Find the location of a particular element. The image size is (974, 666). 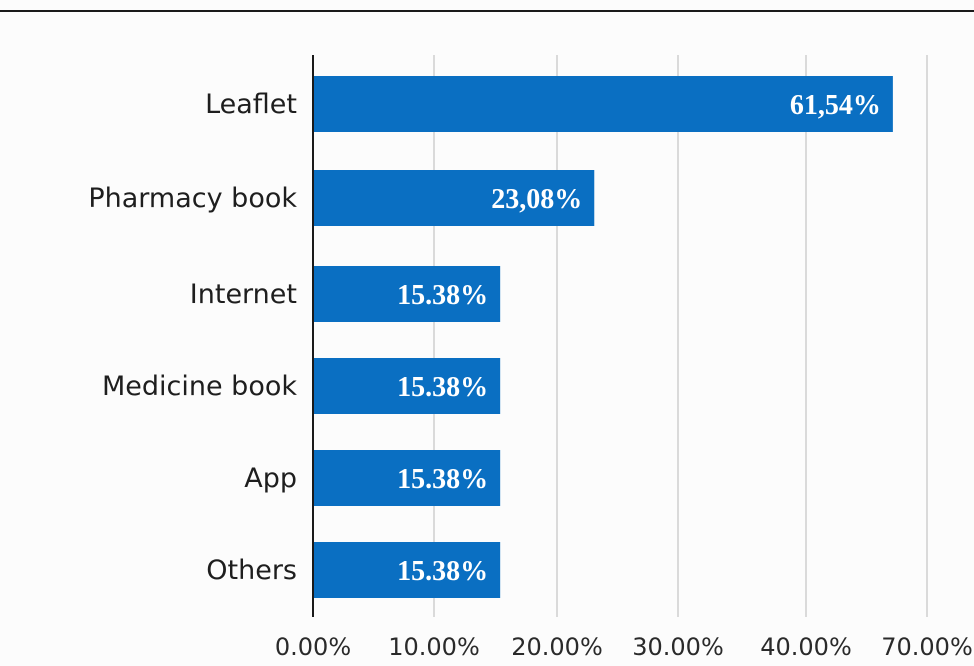

x-tick-label: 40.00% is located at coordinates (806, 647).